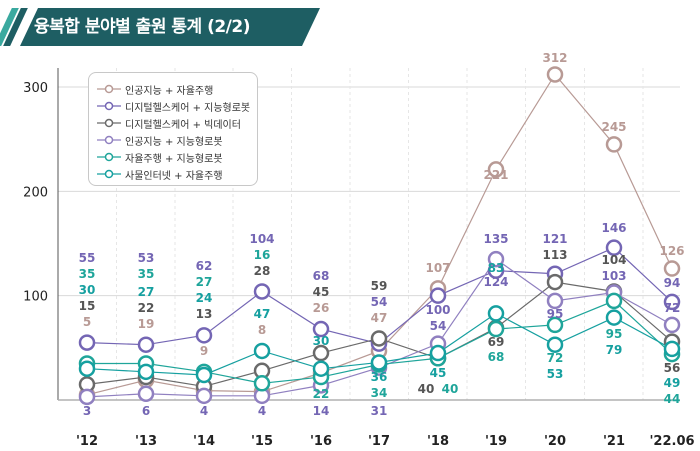 The image size is (700, 451). Describe the element at coordinates (496, 268) in the screenshot. I see `data-label: 83` at that location.